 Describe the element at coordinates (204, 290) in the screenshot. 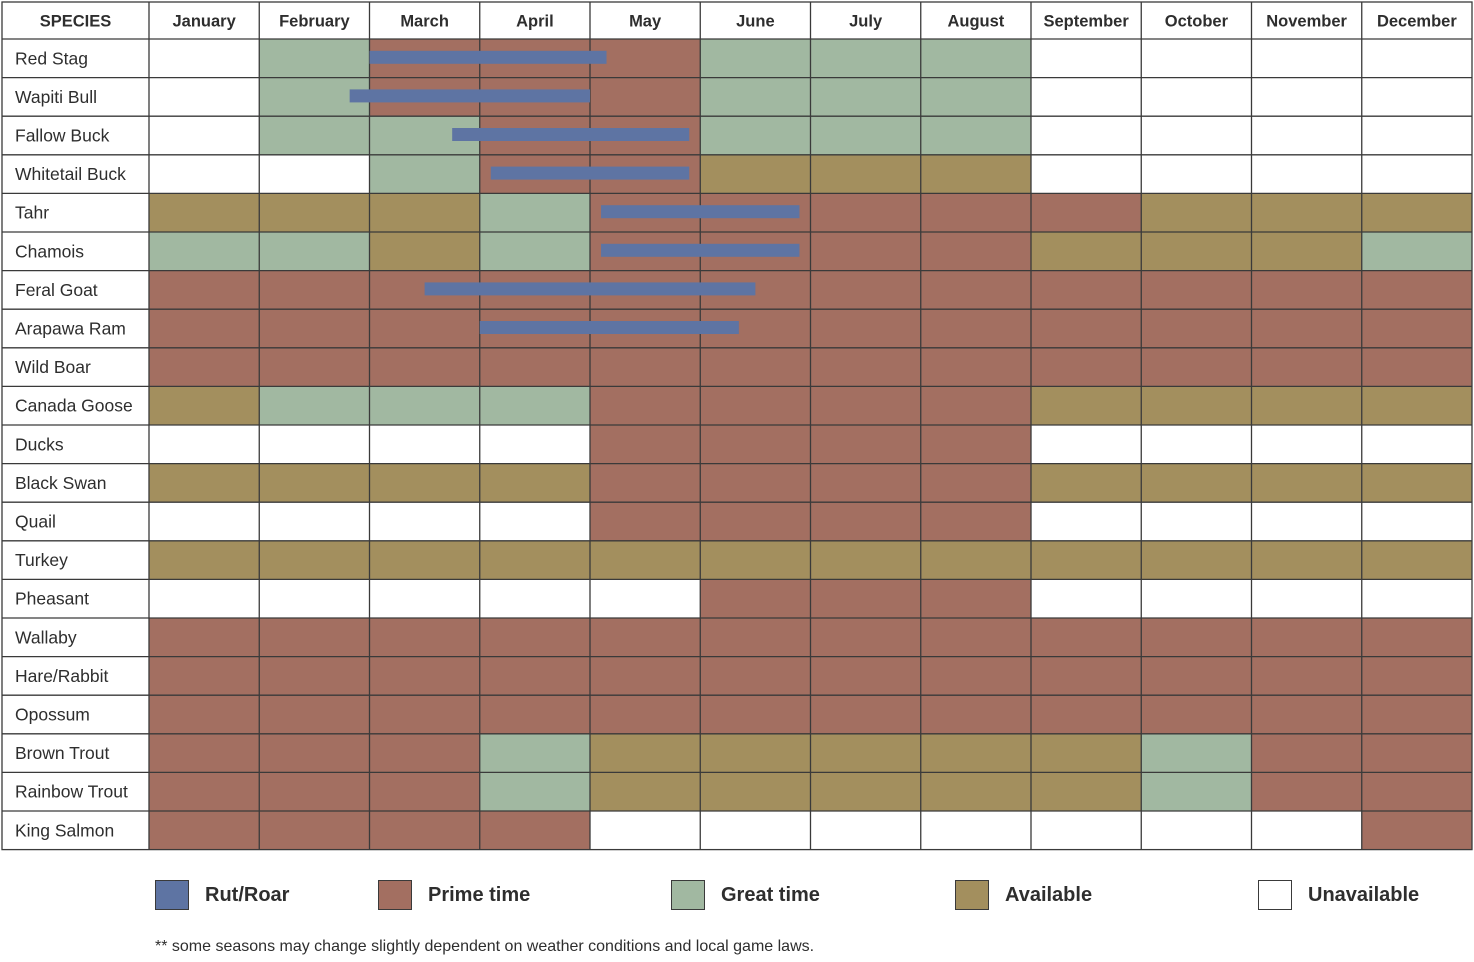

I see `cell-feral-goat-january` at that location.